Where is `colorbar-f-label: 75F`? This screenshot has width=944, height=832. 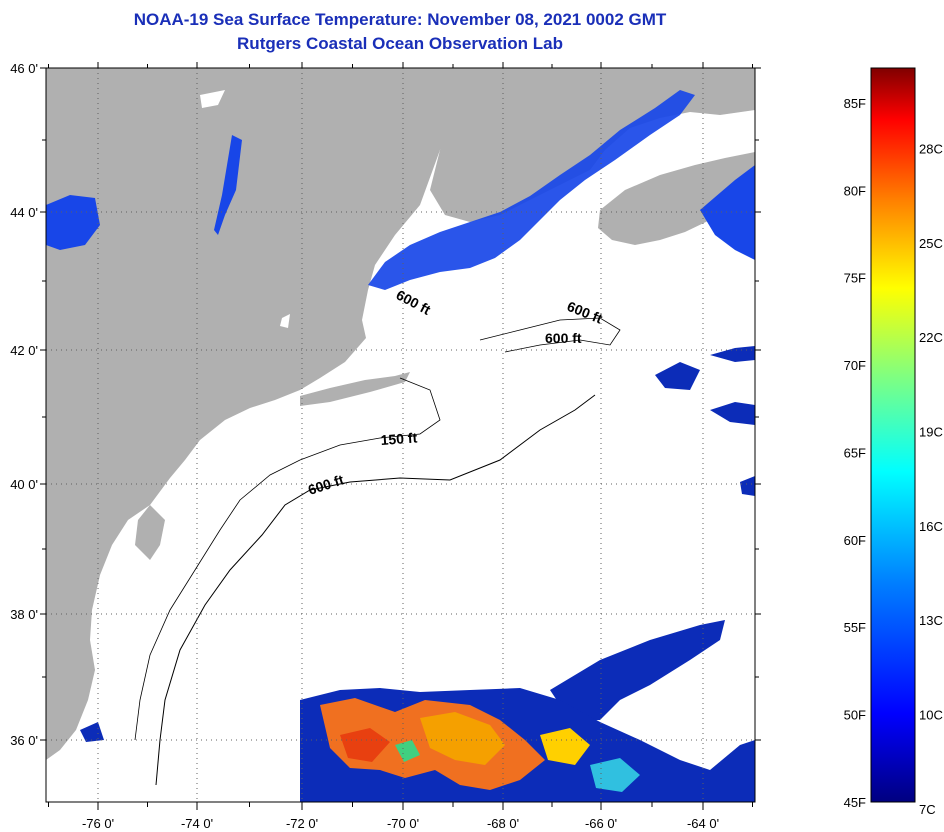
colorbar-f-label: 75F is located at coordinates (855, 278).